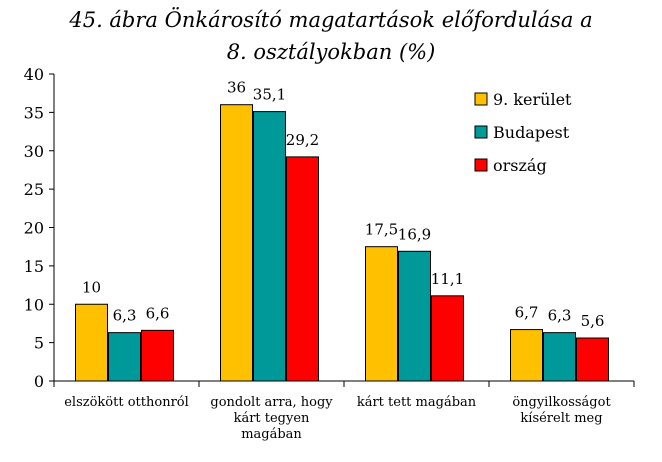 This screenshot has width=662, height=462. What do you see at coordinates (271, 402) in the screenshot?
I see `x-category-label: gondolt arra, hogy` at bounding box center [271, 402].